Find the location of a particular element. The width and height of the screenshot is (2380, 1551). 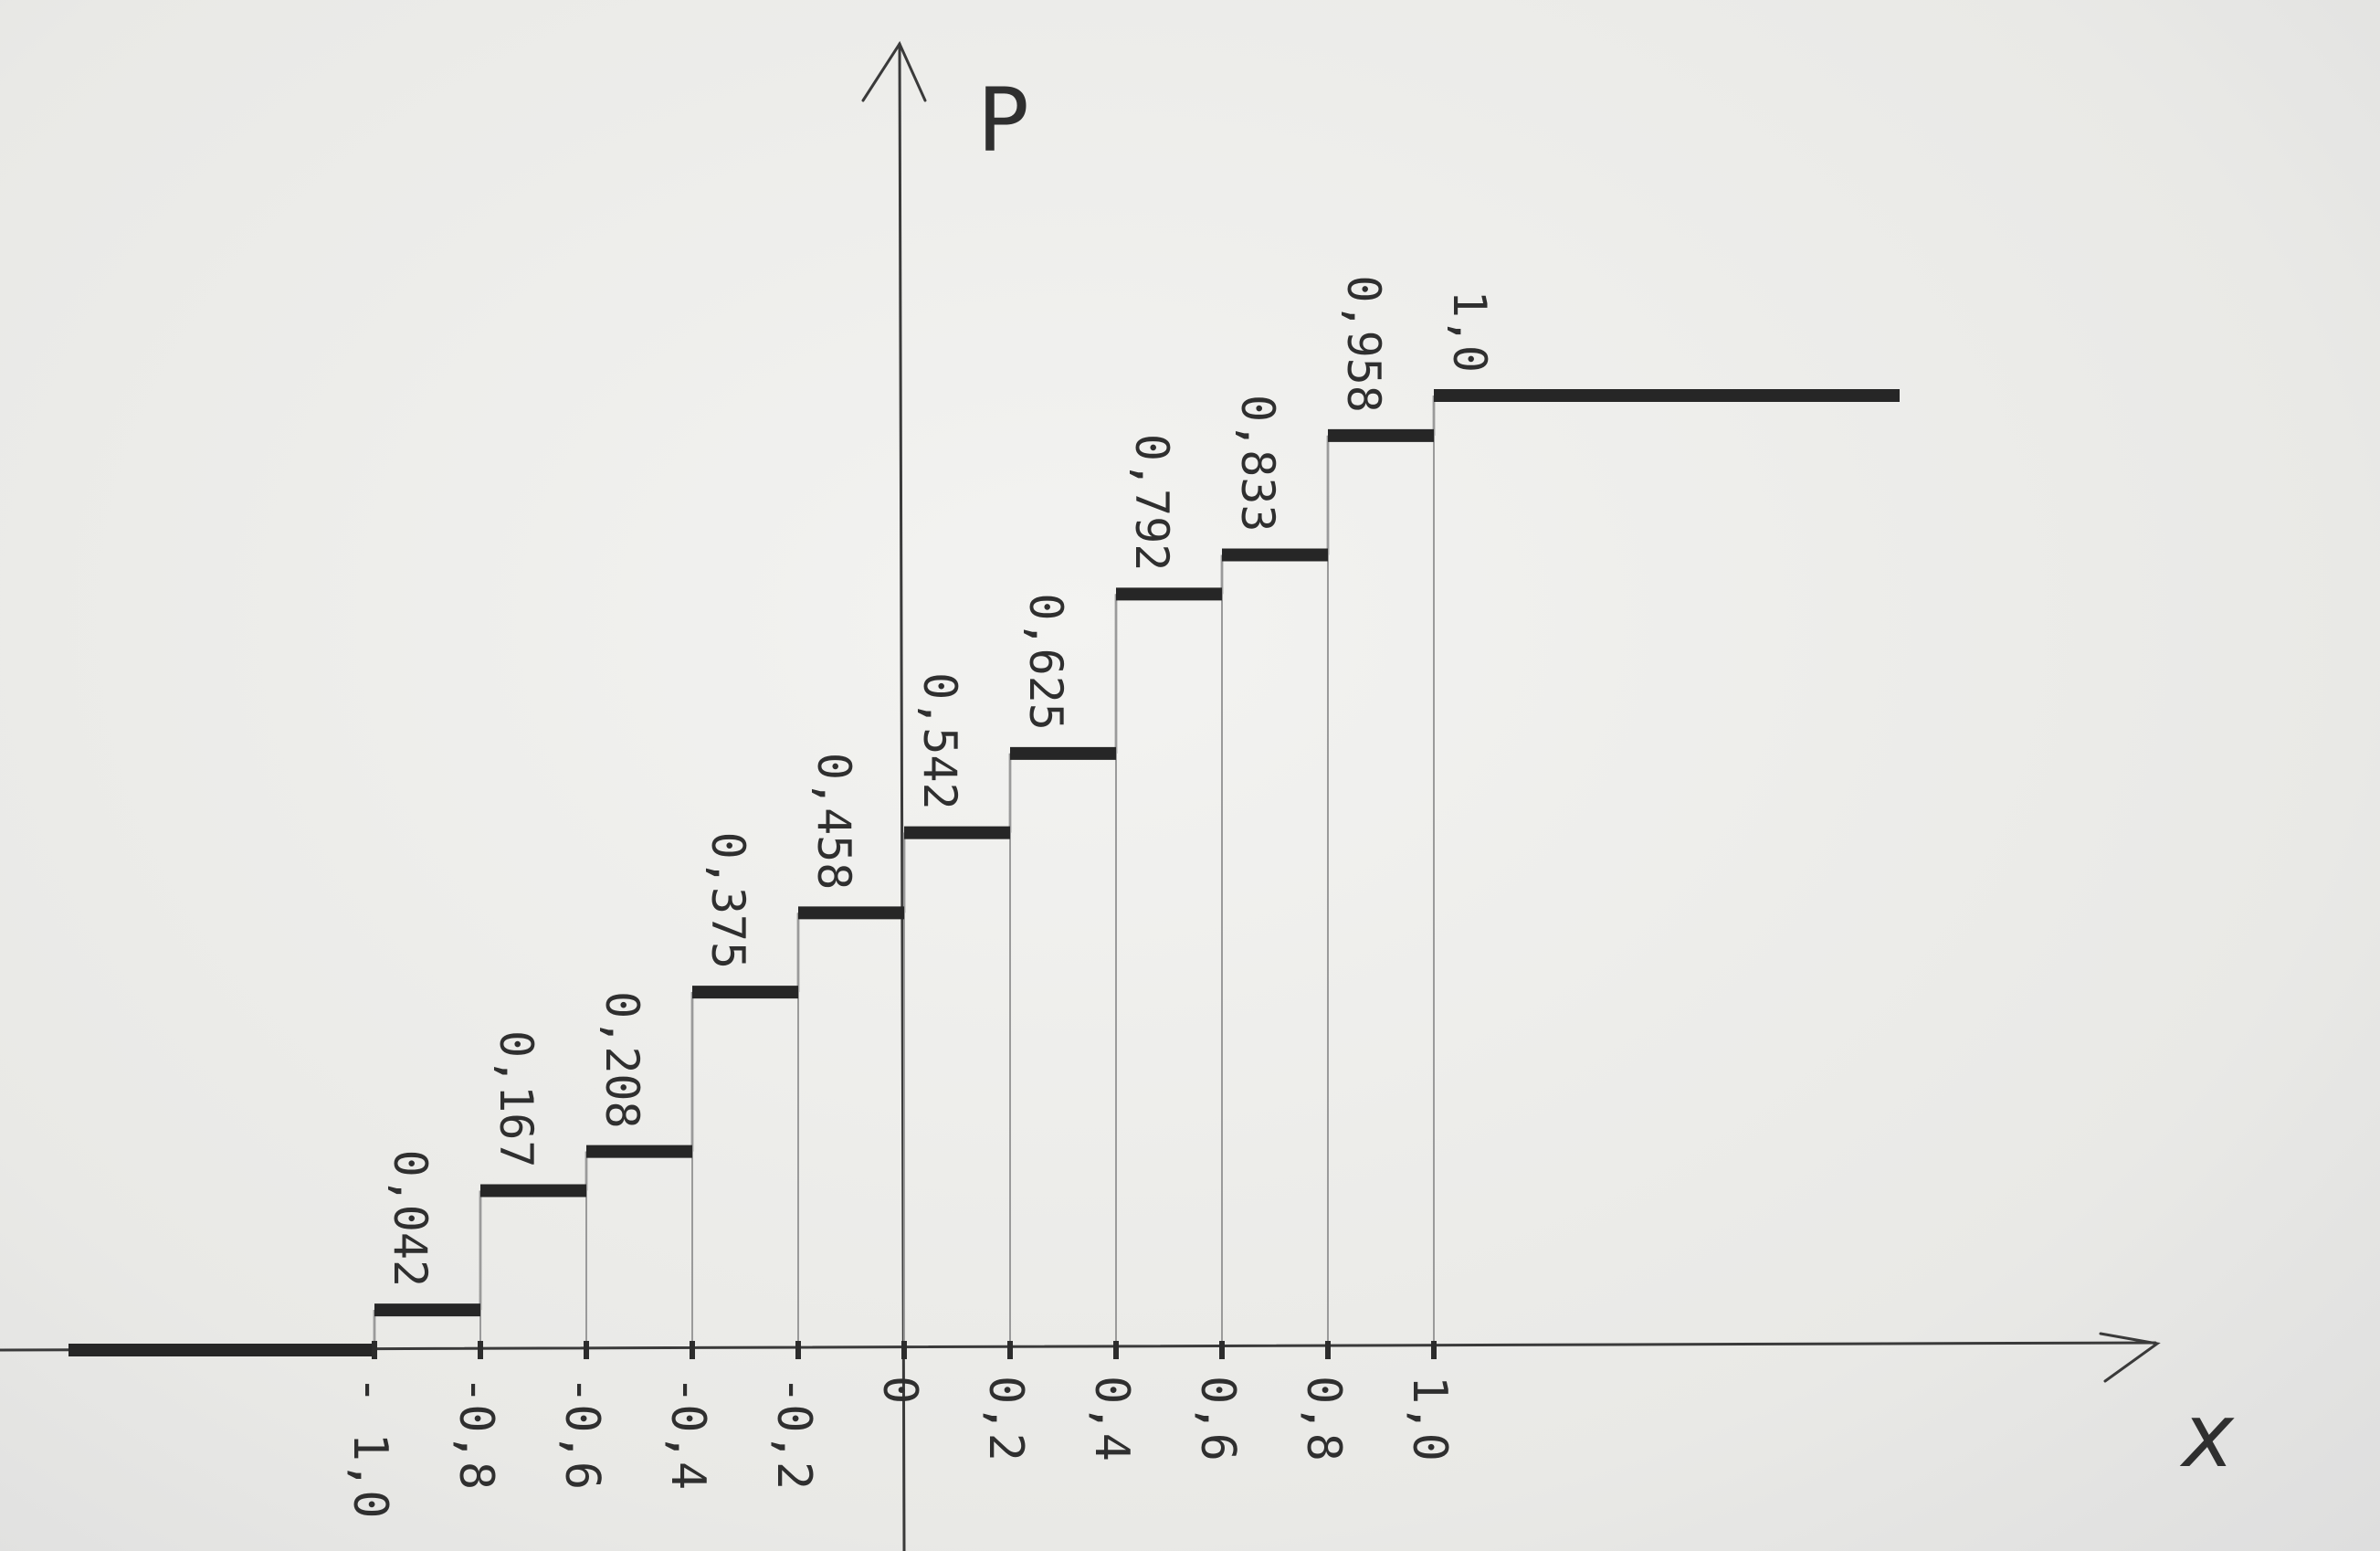

x-tick-label: 0,6 is located at coordinates (1217, 1418).